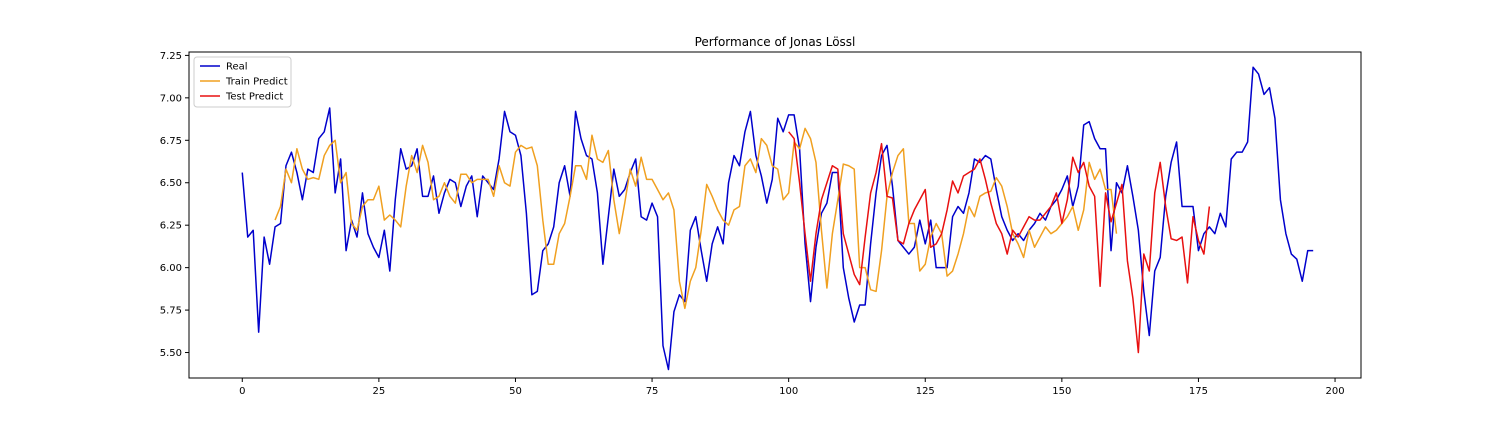 This screenshot has width=1512, height=437. What do you see at coordinates (788, 391) in the screenshot?
I see `x-tick-label: 100` at bounding box center [788, 391].